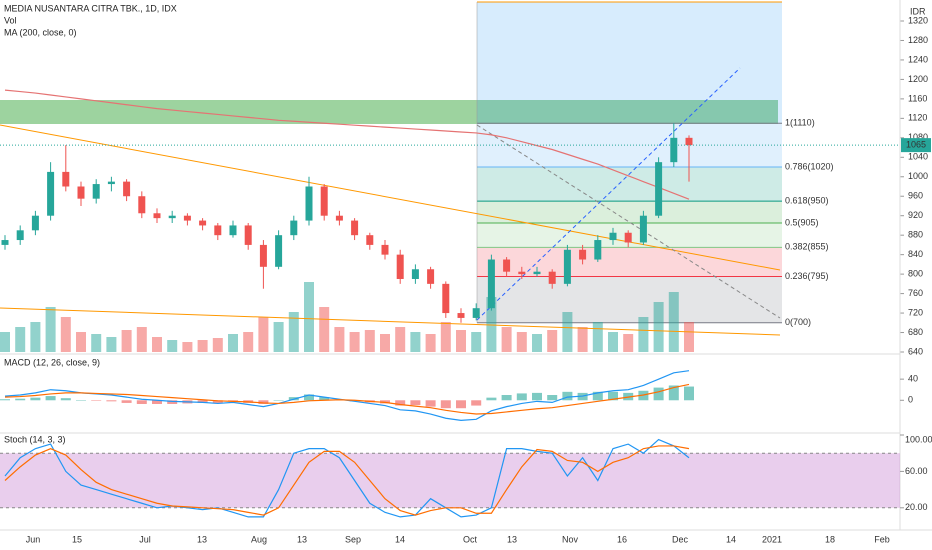 The image size is (932, 550). What do you see at coordinates (913, 379) in the screenshot?
I see `macd-tick-label: 40` at bounding box center [913, 379].